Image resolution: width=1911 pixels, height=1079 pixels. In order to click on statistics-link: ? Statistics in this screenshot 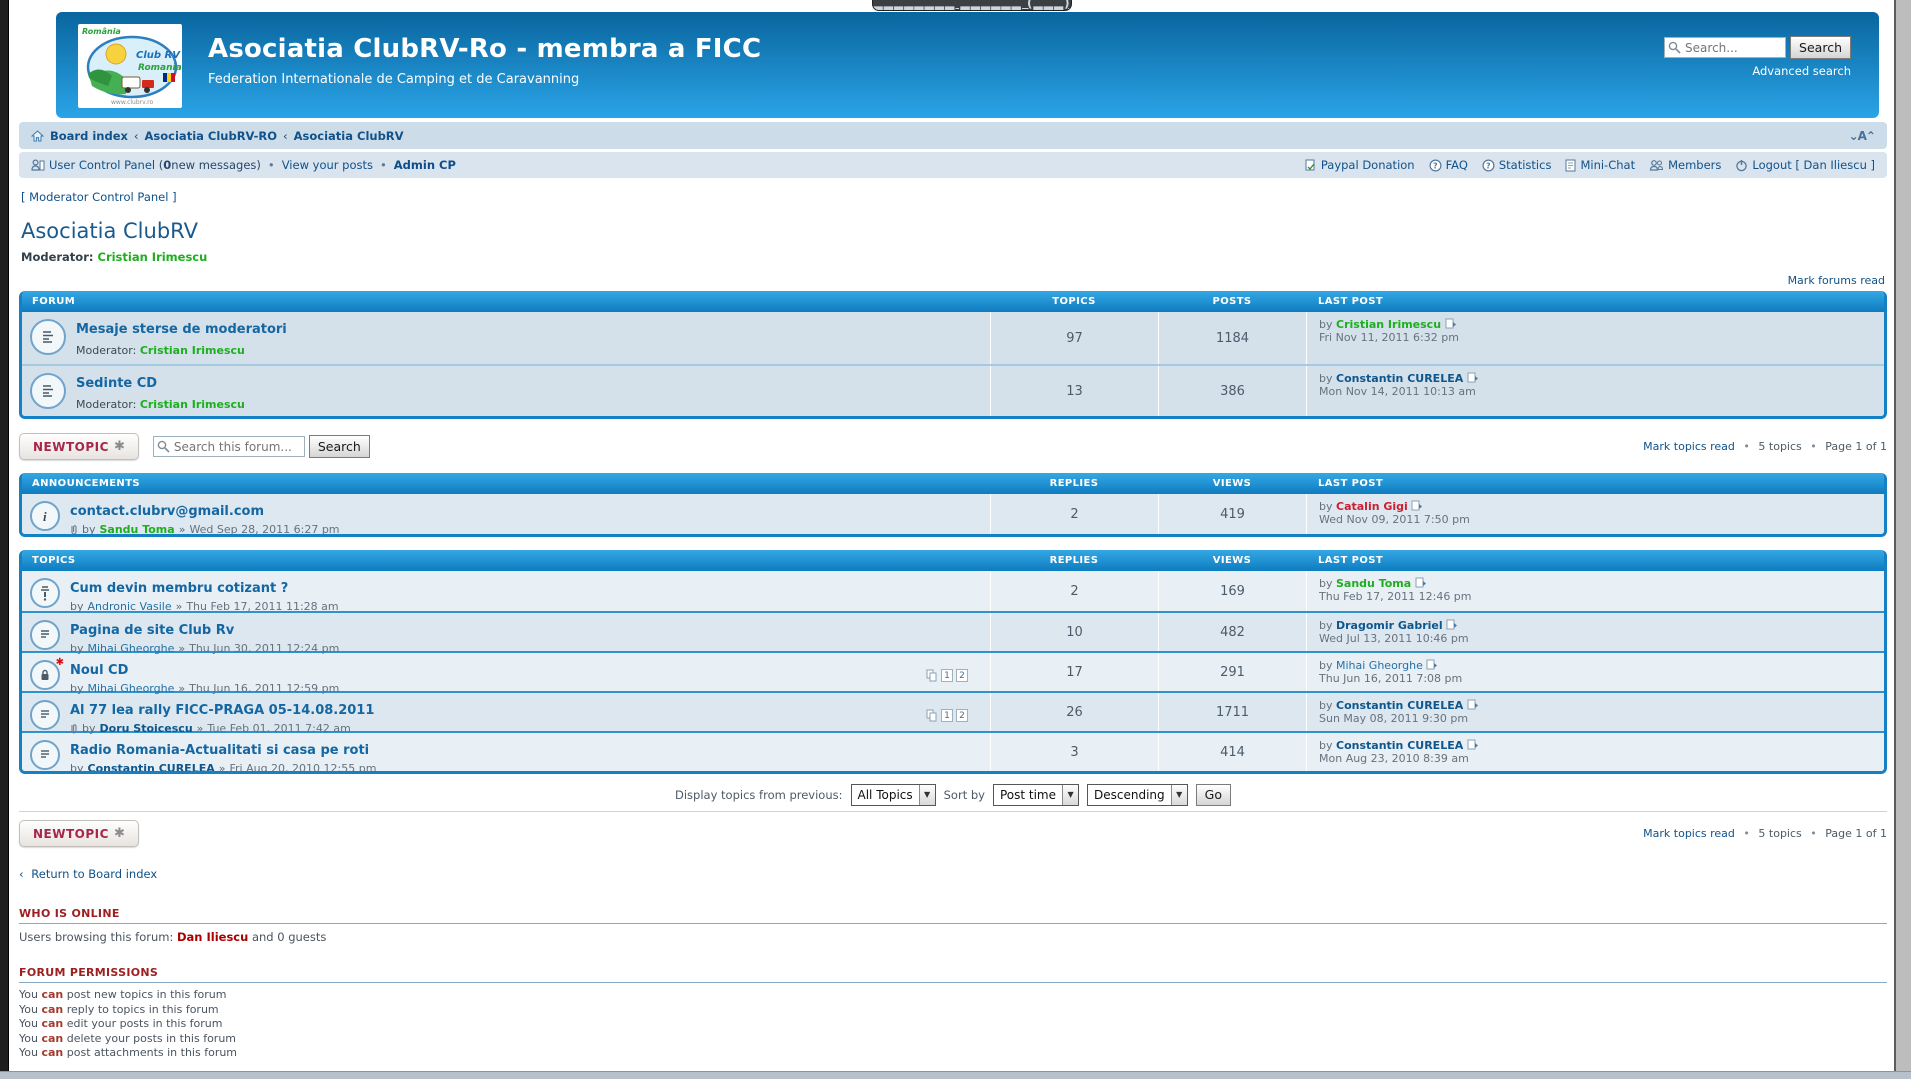, I will do `click(1516, 165)`.